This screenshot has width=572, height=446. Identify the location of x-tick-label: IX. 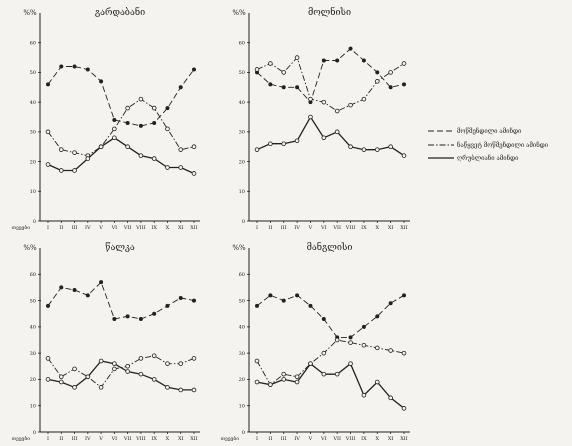
(364, 439).